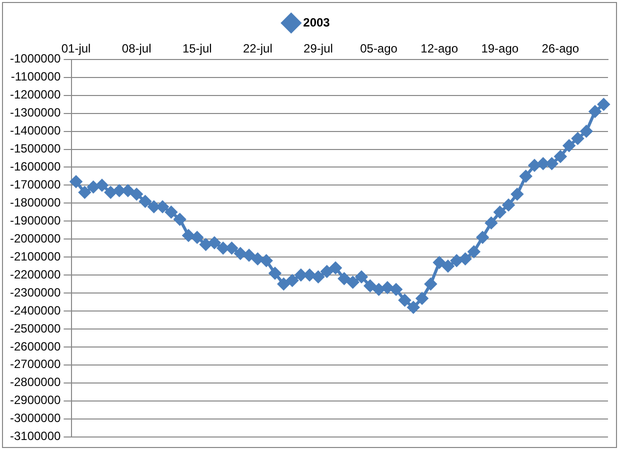  I want to click on x-tick-label: 01-jul, so click(76, 49).